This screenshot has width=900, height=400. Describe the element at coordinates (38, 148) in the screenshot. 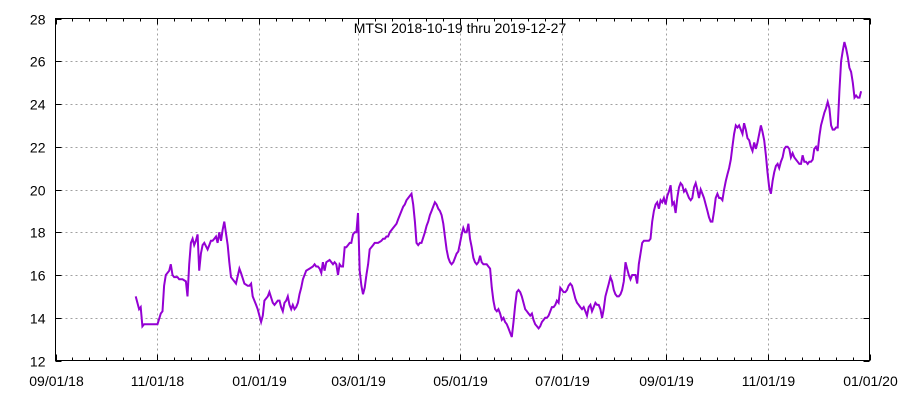

I see `y-tick-label: 22` at that location.